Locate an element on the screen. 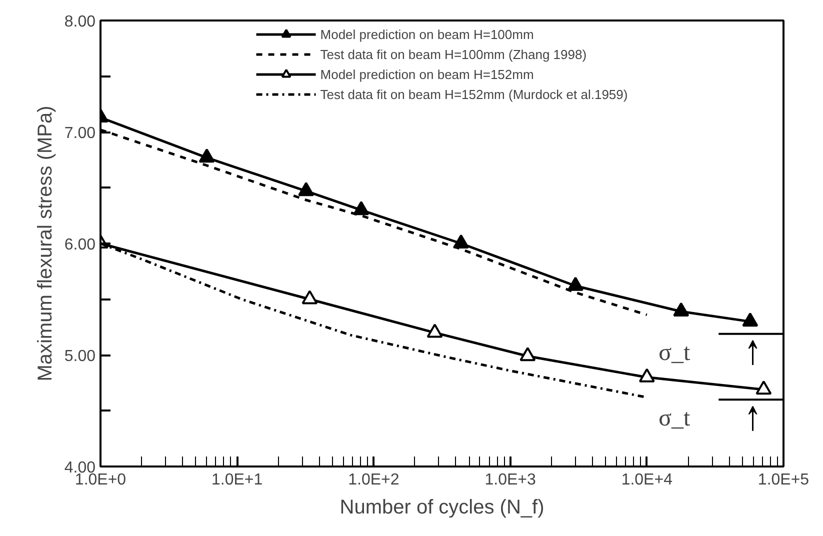 This screenshot has width=823, height=536. y-axis-title: Maximum flexural stress (MPa) is located at coordinates (45, 244).